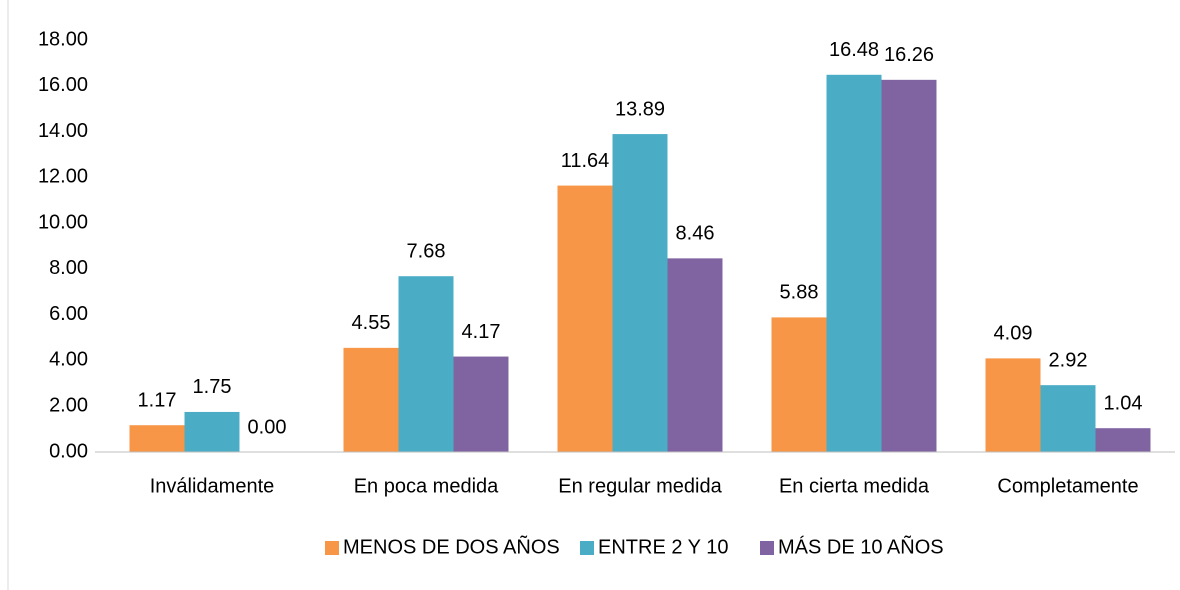  I want to click on data-label: 7.68, so click(426, 251).